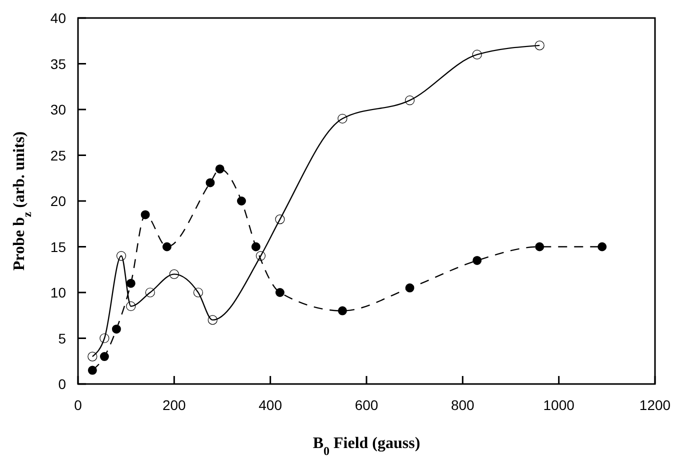  I want to click on x-tick-label: 1000, so click(559, 405).